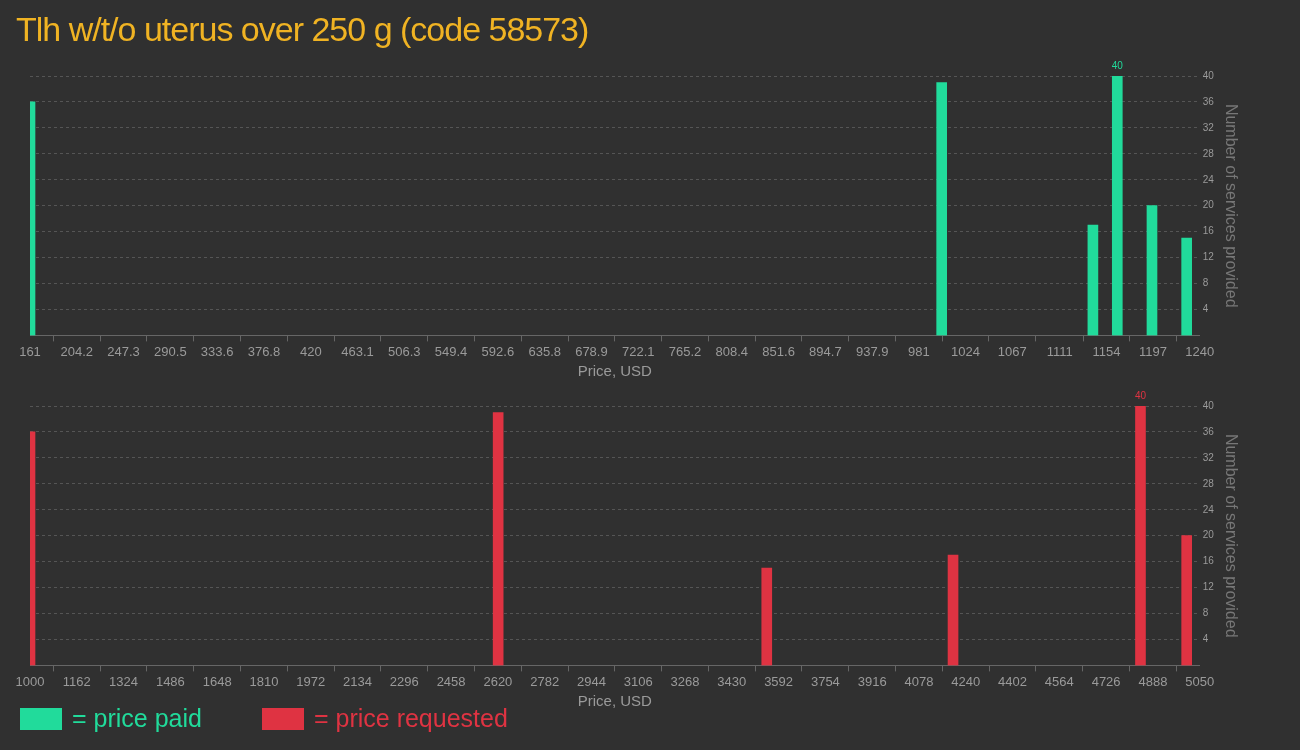 This screenshot has height=750, width=1300. Describe the element at coordinates (264, 351) in the screenshot. I see `x-tick-label: 376.8` at that location.